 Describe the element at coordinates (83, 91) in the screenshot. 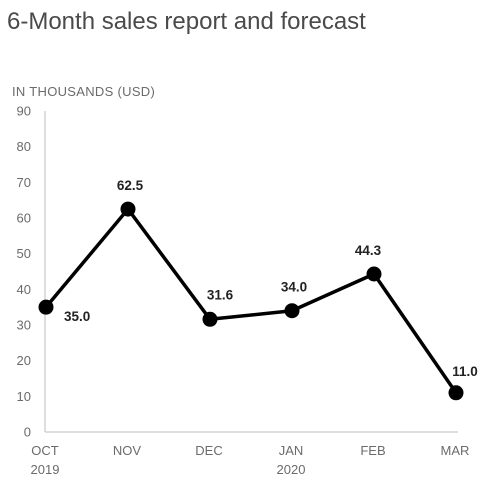

I see `y-axis-label: IN THOUSANDS (USD)` at that location.